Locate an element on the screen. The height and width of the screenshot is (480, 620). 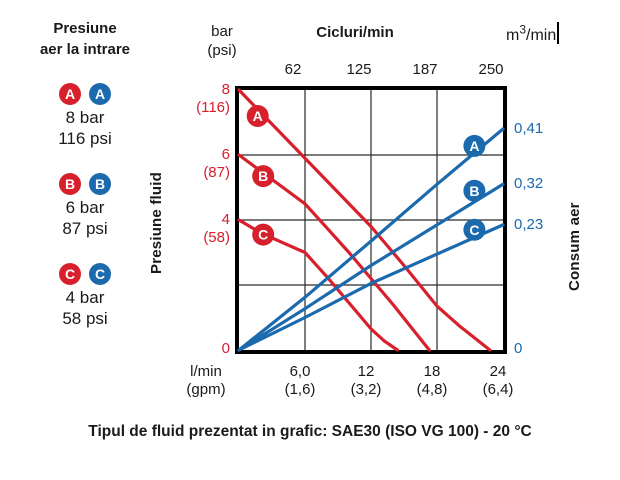
right-axis-unit-rest: /min is located at coordinates (541, 35).